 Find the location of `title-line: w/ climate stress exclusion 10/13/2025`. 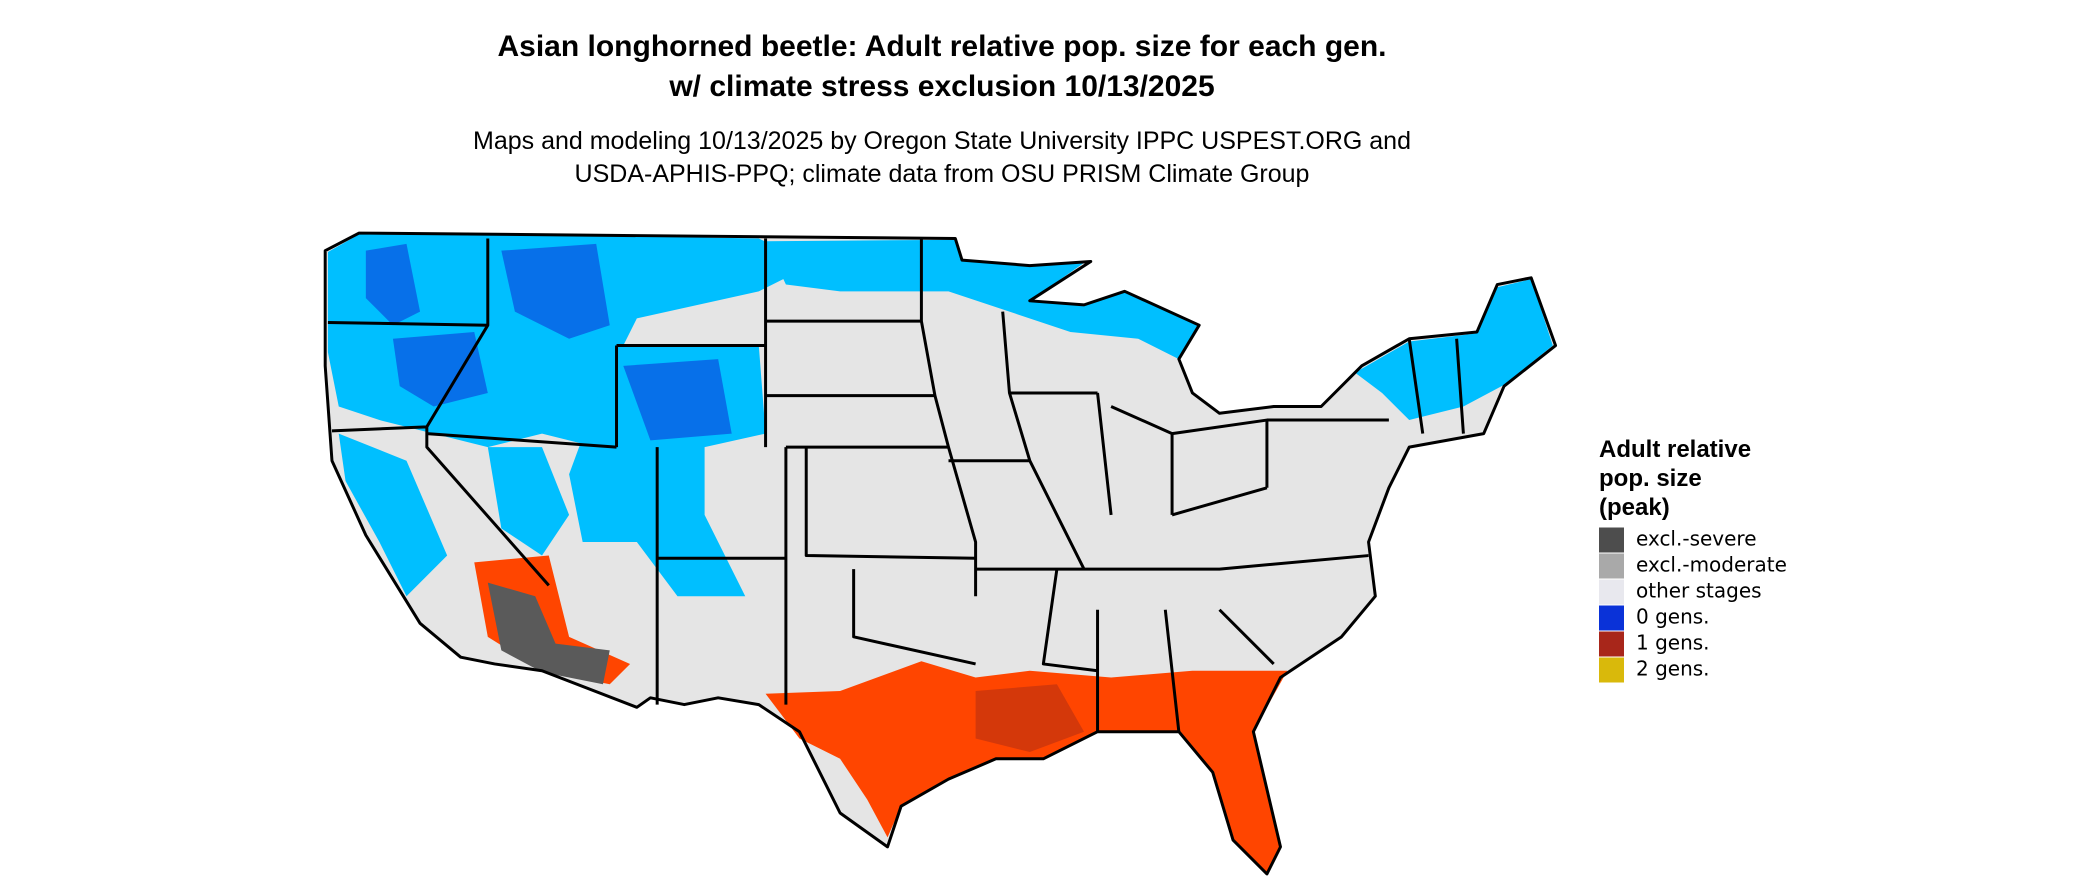

title-line: w/ climate stress exclusion 10/13/2025 is located at coordinates (941, 86).